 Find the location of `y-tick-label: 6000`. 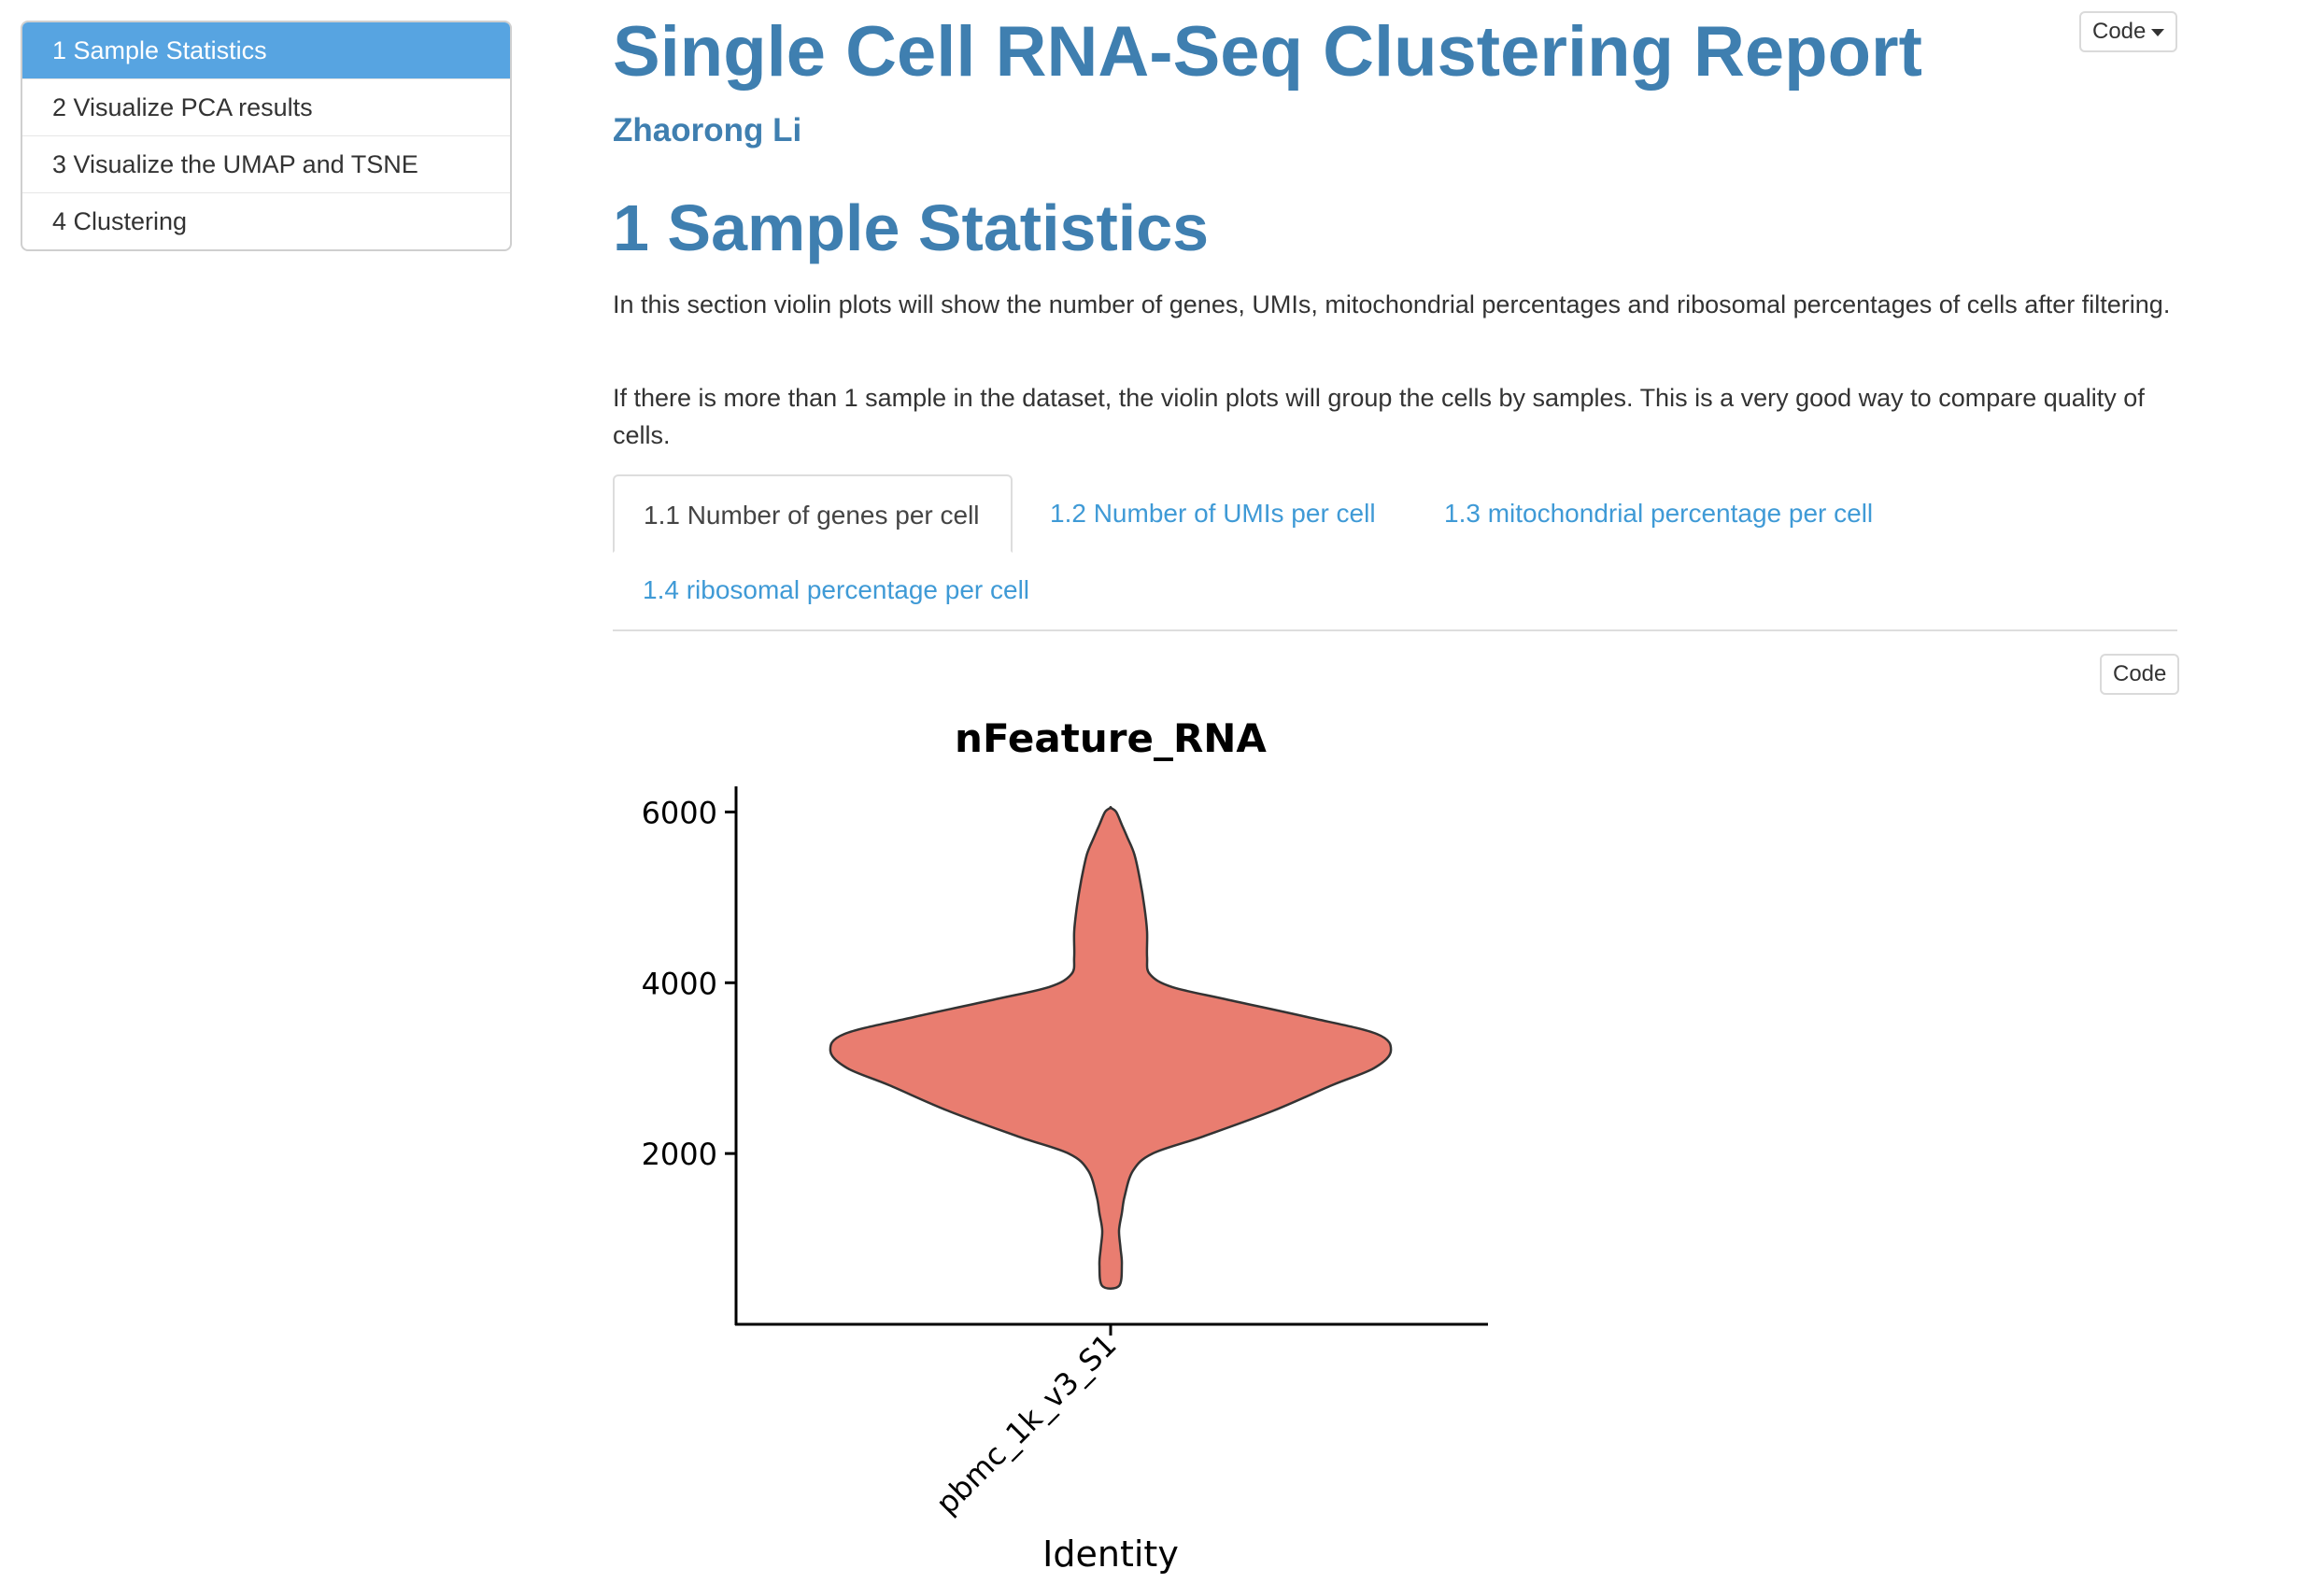

y-tick-label: 6000 is located at coordinates (679, 812).